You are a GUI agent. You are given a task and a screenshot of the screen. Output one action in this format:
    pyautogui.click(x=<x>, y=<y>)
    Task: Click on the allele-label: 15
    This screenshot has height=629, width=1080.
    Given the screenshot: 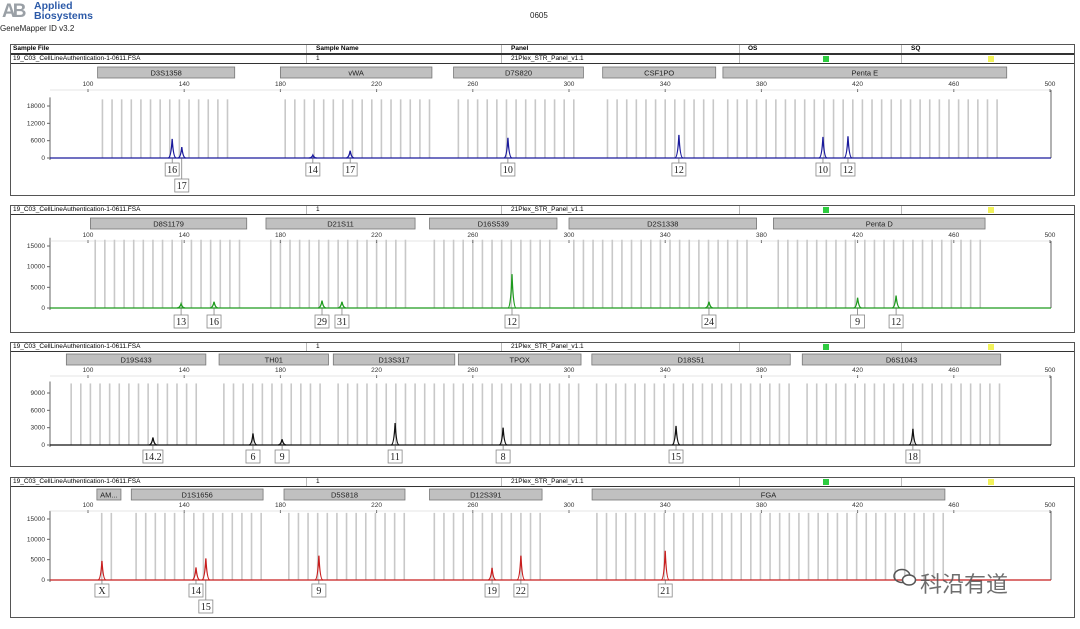 What is the action you would take?
    pyautogui.click(x=676, y=457)
    